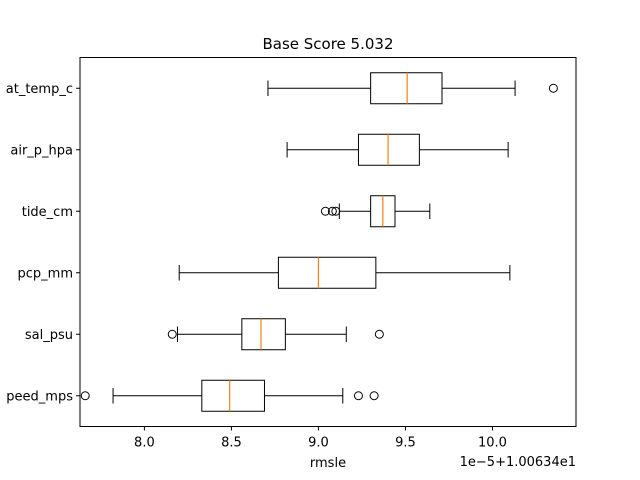 This screenshot has width=640, height=480. I want to click on chart-title: Base Score 5.032, so click(327, 44).